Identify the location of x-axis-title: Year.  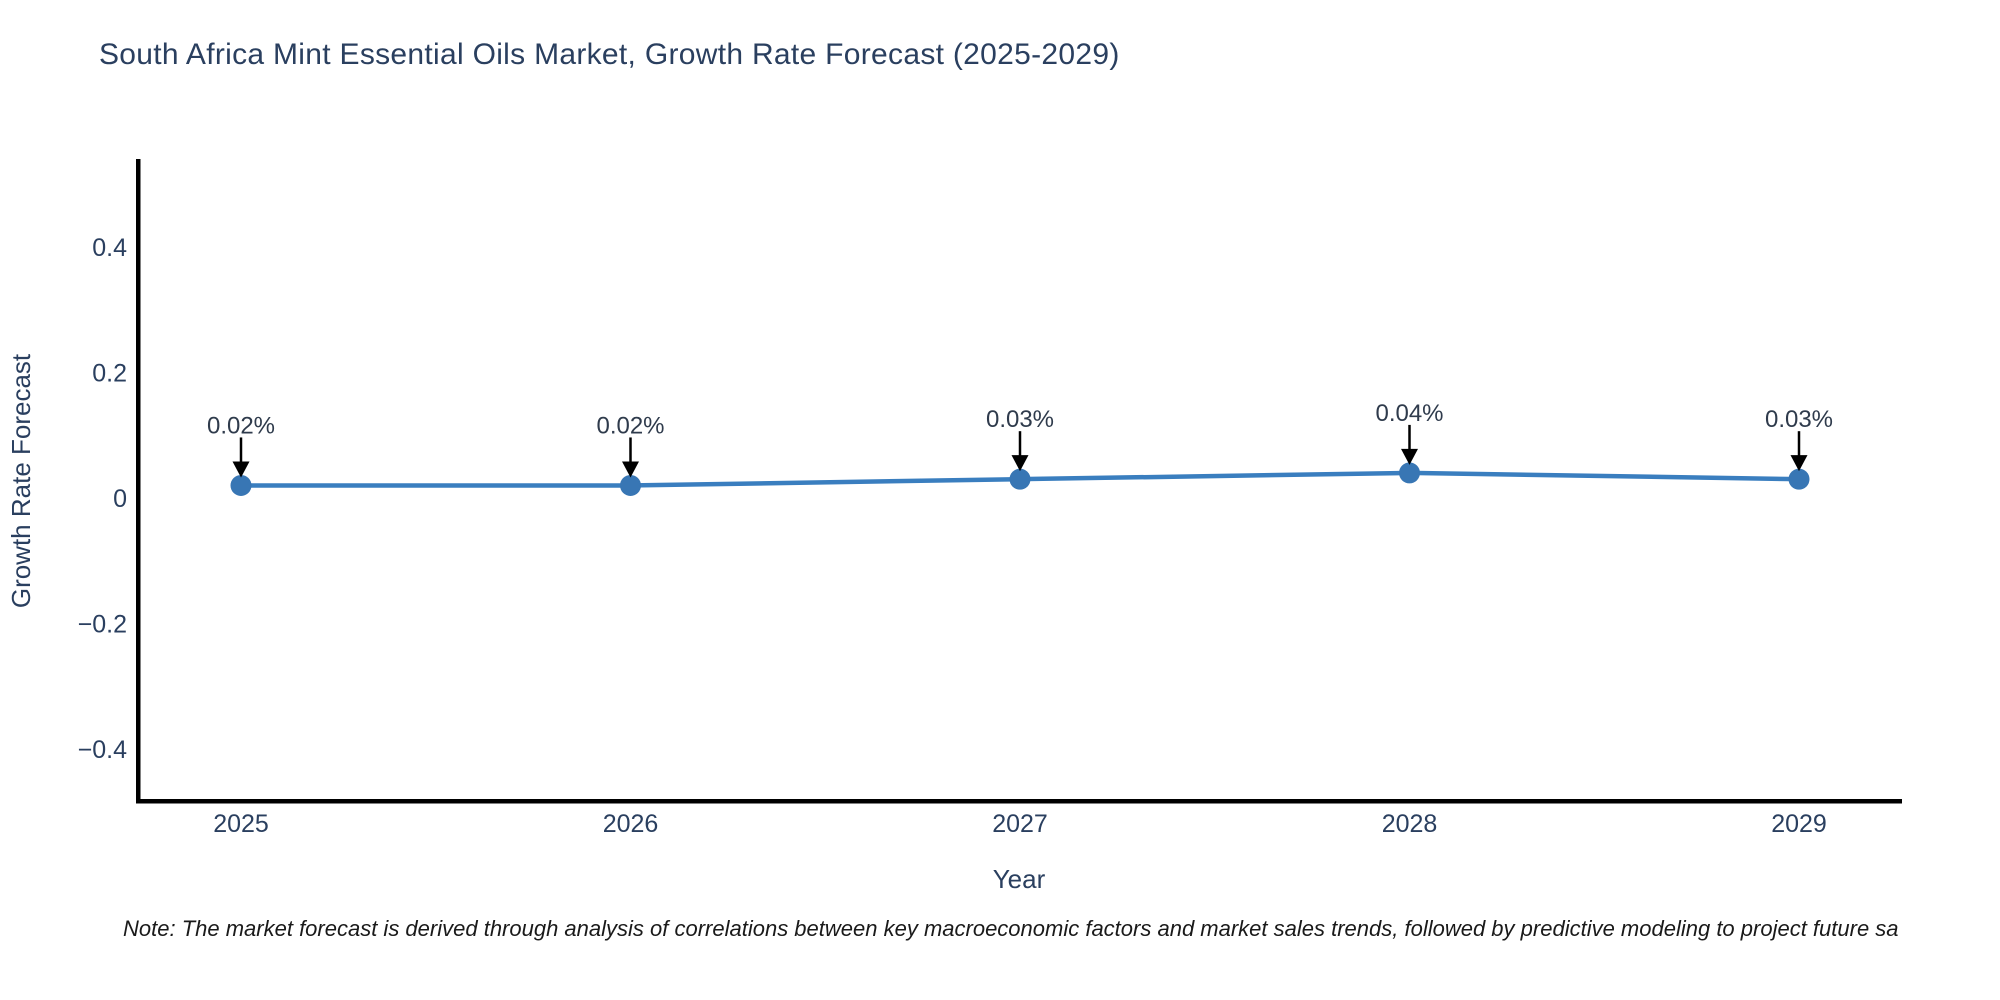
(1019, 879).